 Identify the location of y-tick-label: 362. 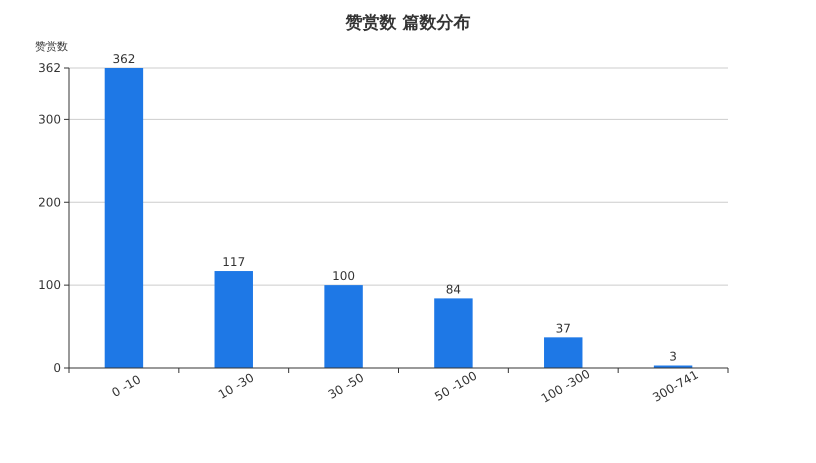
(49, 68).